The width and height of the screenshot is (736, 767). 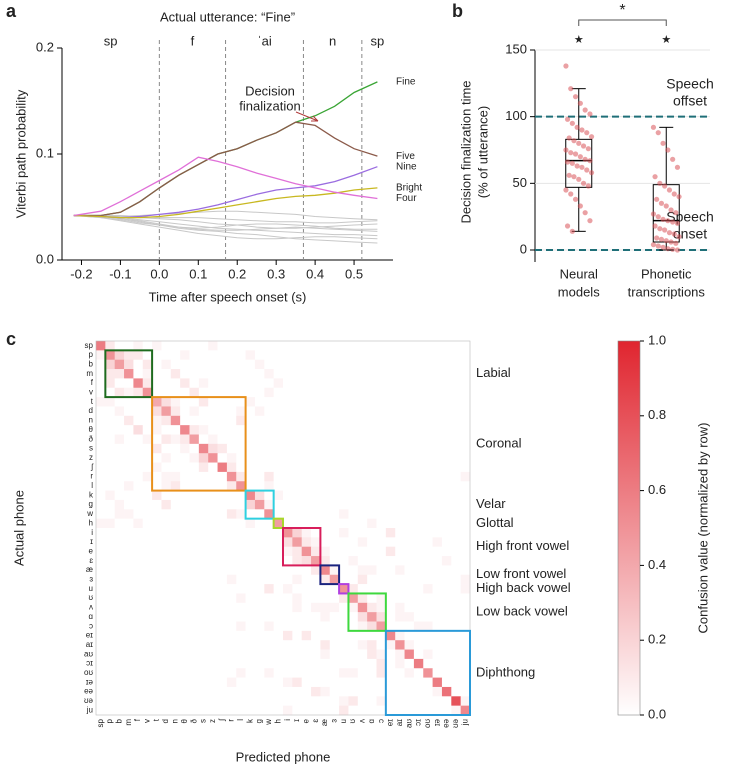 What do you see at coordinates (20, 153) in the screenshot?
I see `y-axis-label: Viterbi path probability` at bounding box center [20, 153].